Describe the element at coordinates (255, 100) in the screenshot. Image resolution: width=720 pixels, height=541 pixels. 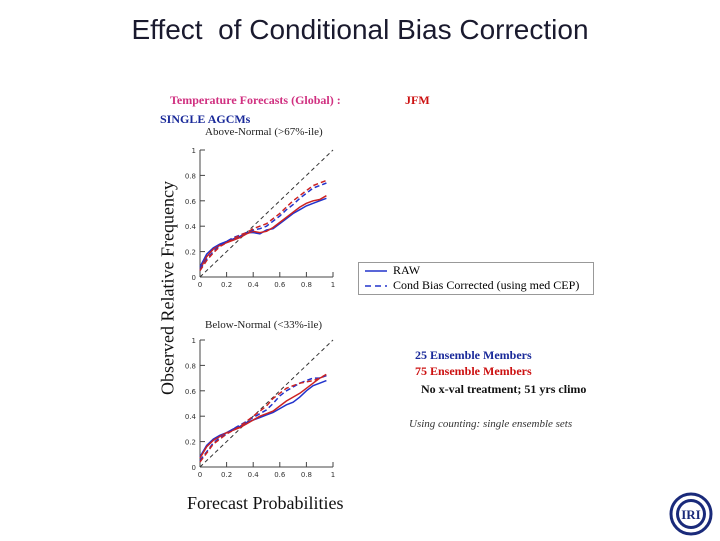
I see `chart-header: Temperature Forecasts (Global) :` at that location.